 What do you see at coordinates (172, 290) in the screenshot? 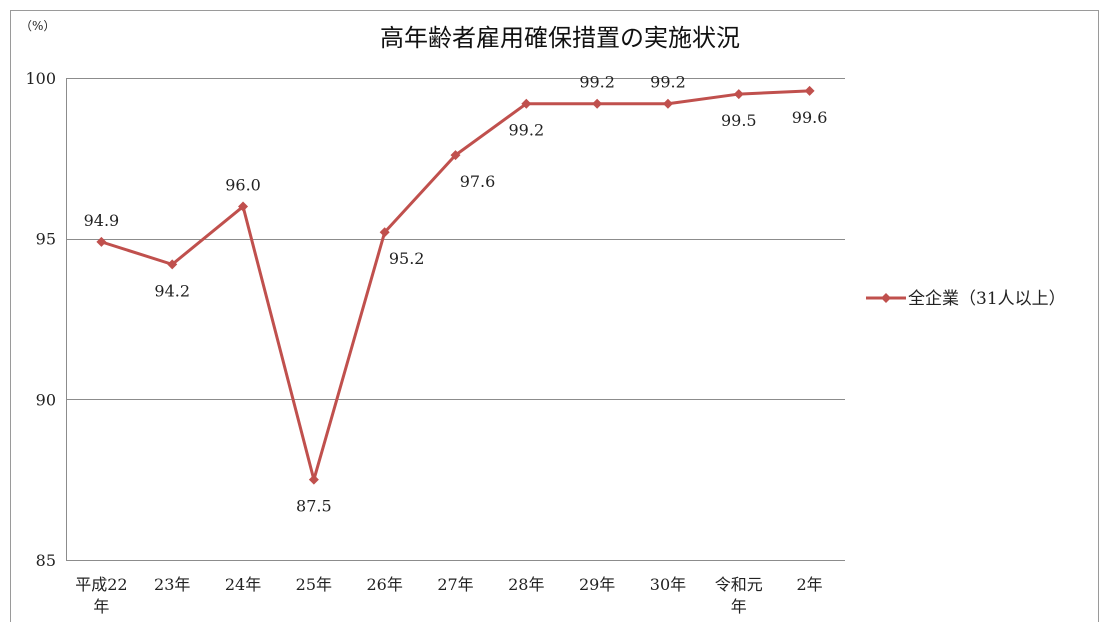
I see `data-label: 94.2` at bounding box center [172, 290].